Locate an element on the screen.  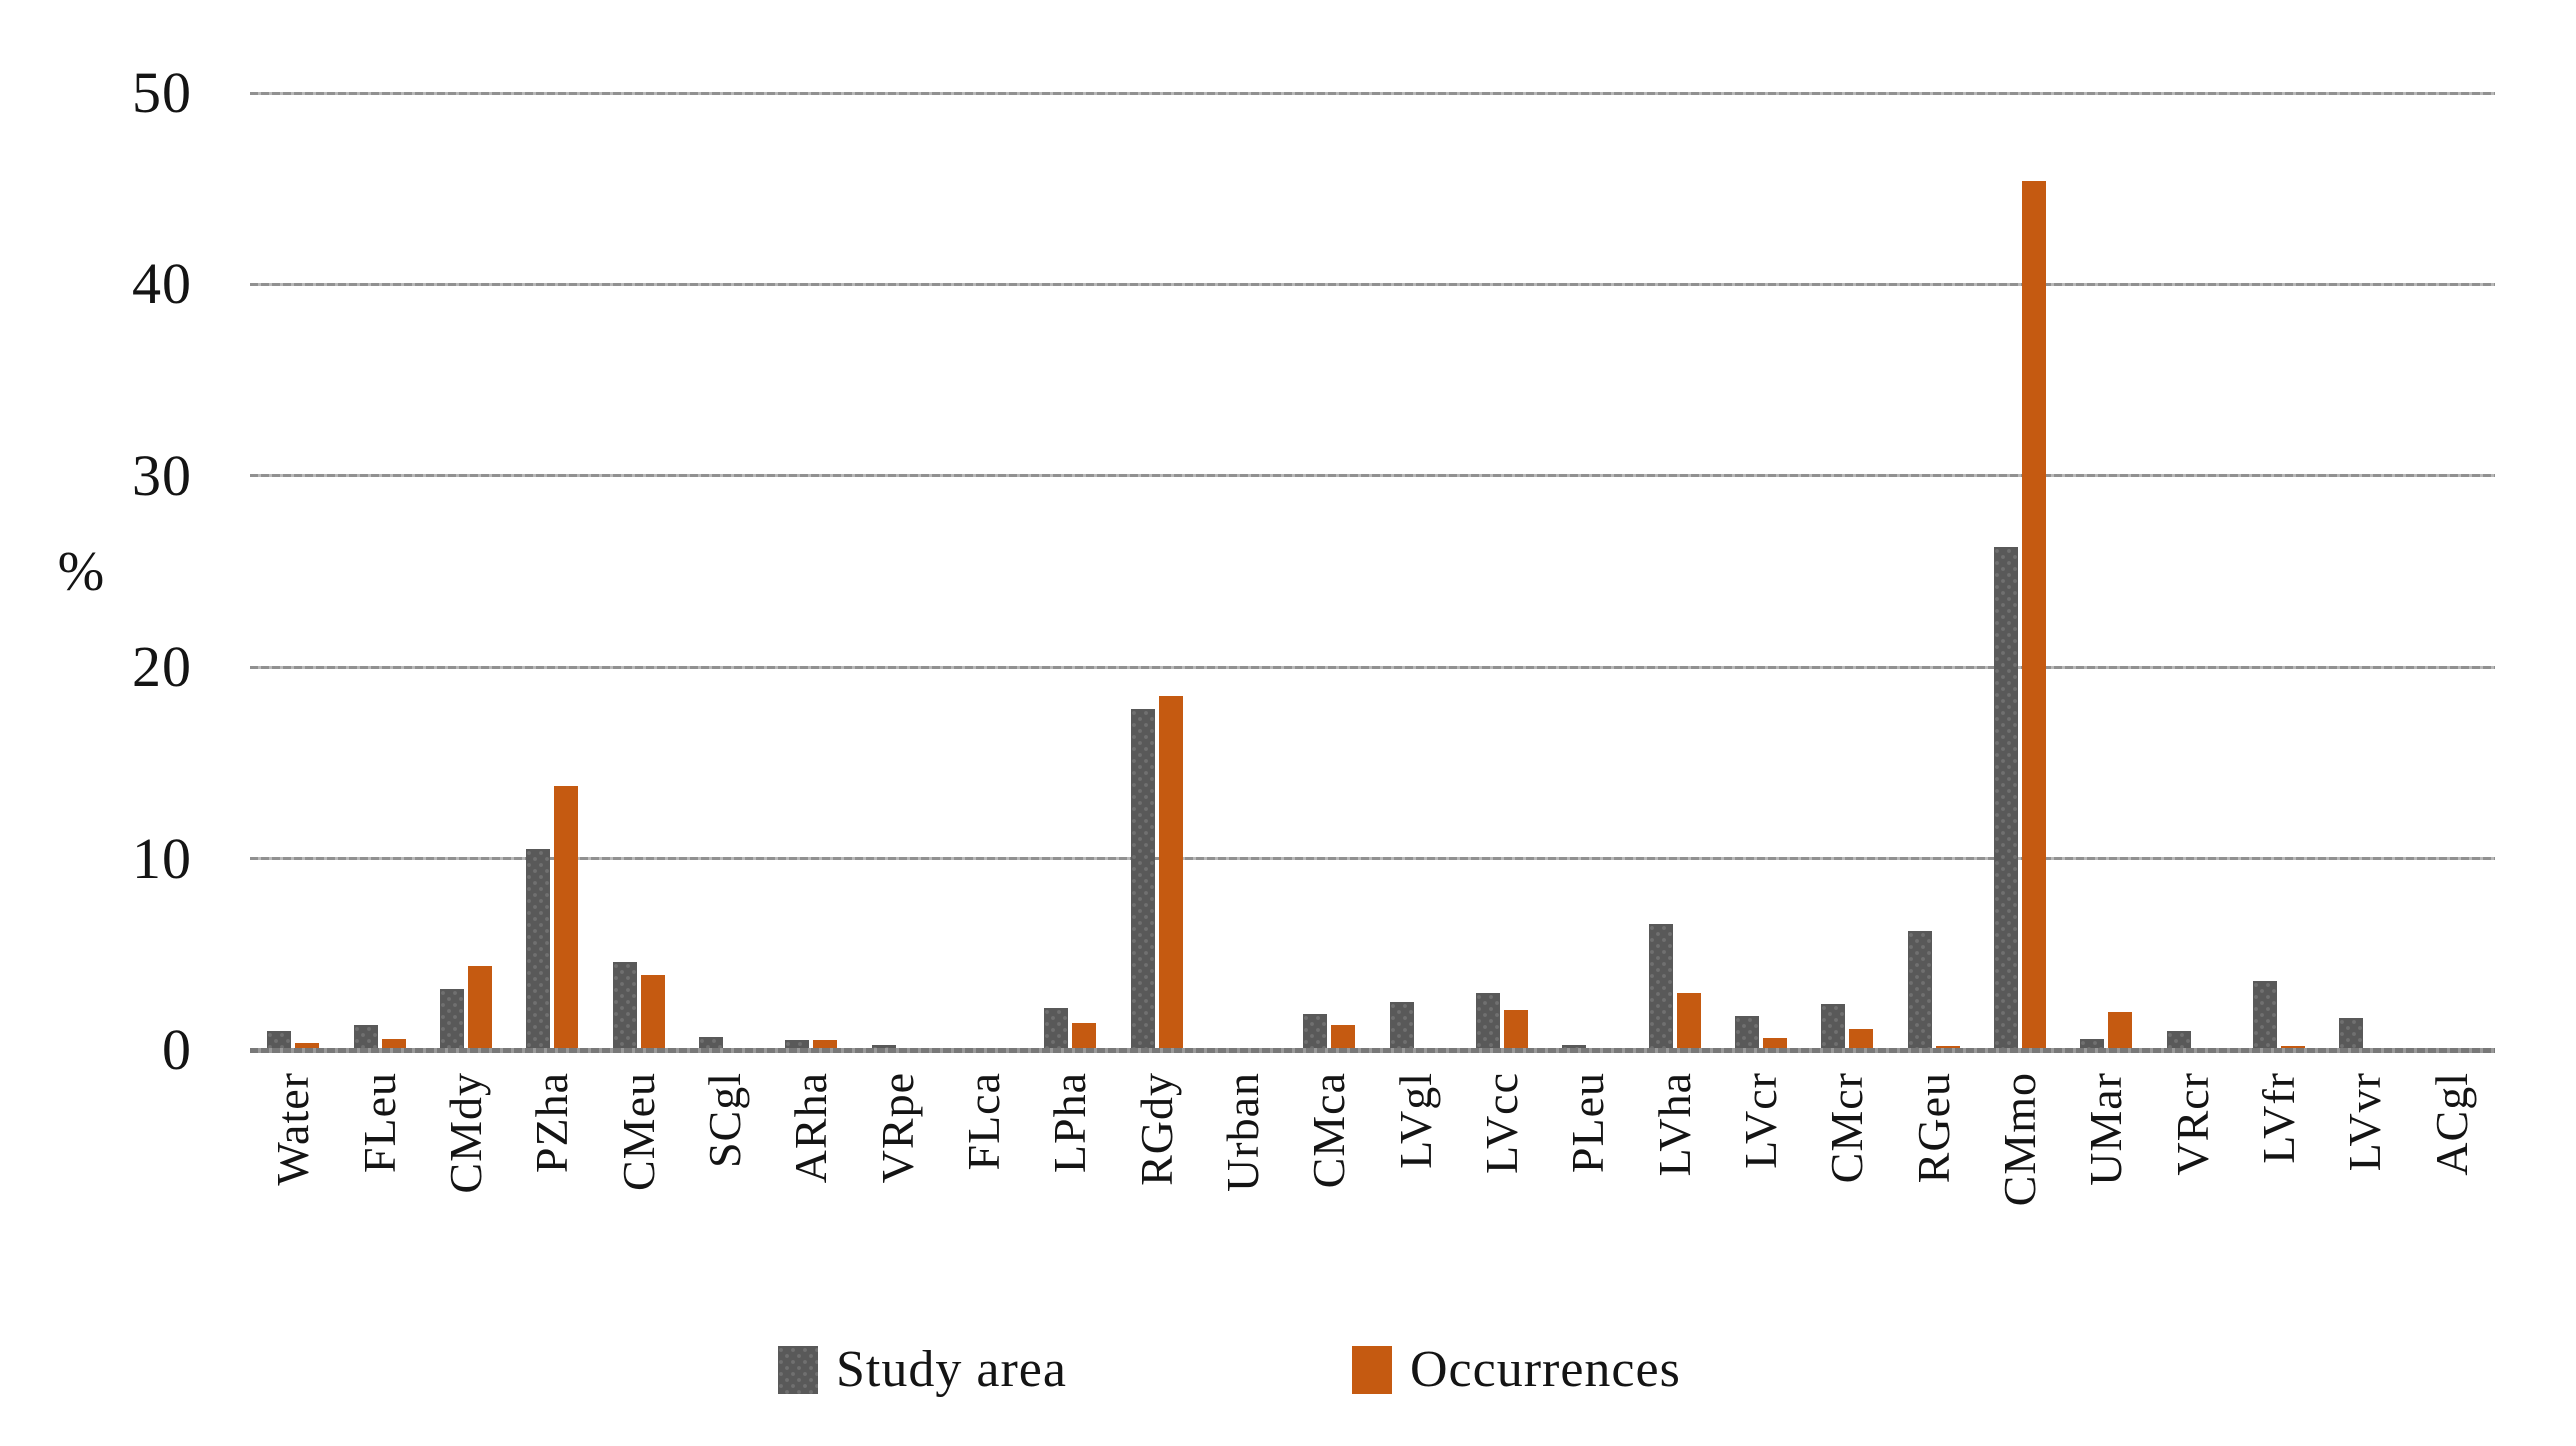
legend-item-occurrences: Occurrences is located at coordinates (1516, 1369).